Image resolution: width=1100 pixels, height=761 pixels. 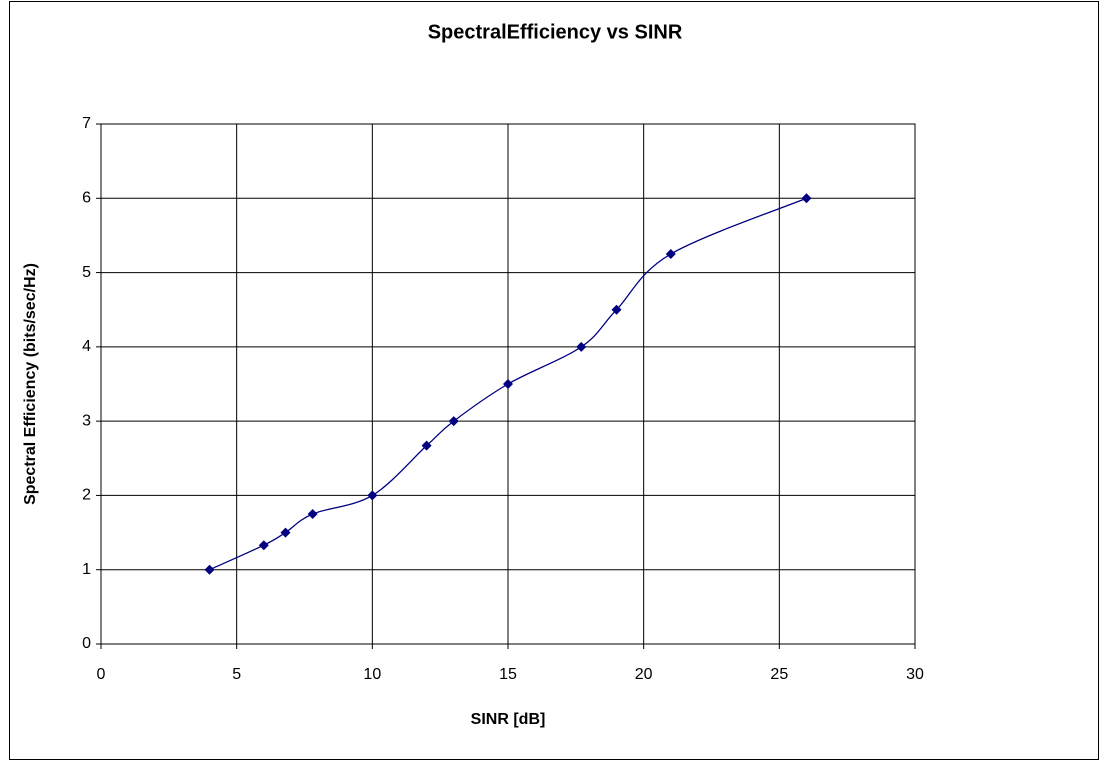 What do you see at coordinates (86, 123) in the screenshot?
I see `y-tick-label: 7` at bounding box center [86, 123].